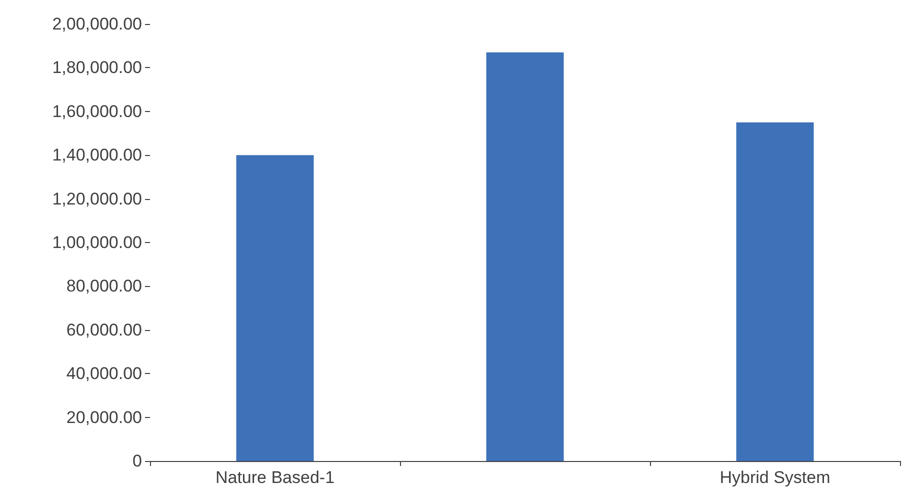 Image resolution: width=906 pixels, height=499 pixels. What do you see at coordinates (104, 330) in the screenshot?
I see `y-tick-label: 60,000.00` at bounding box center [104, 330].